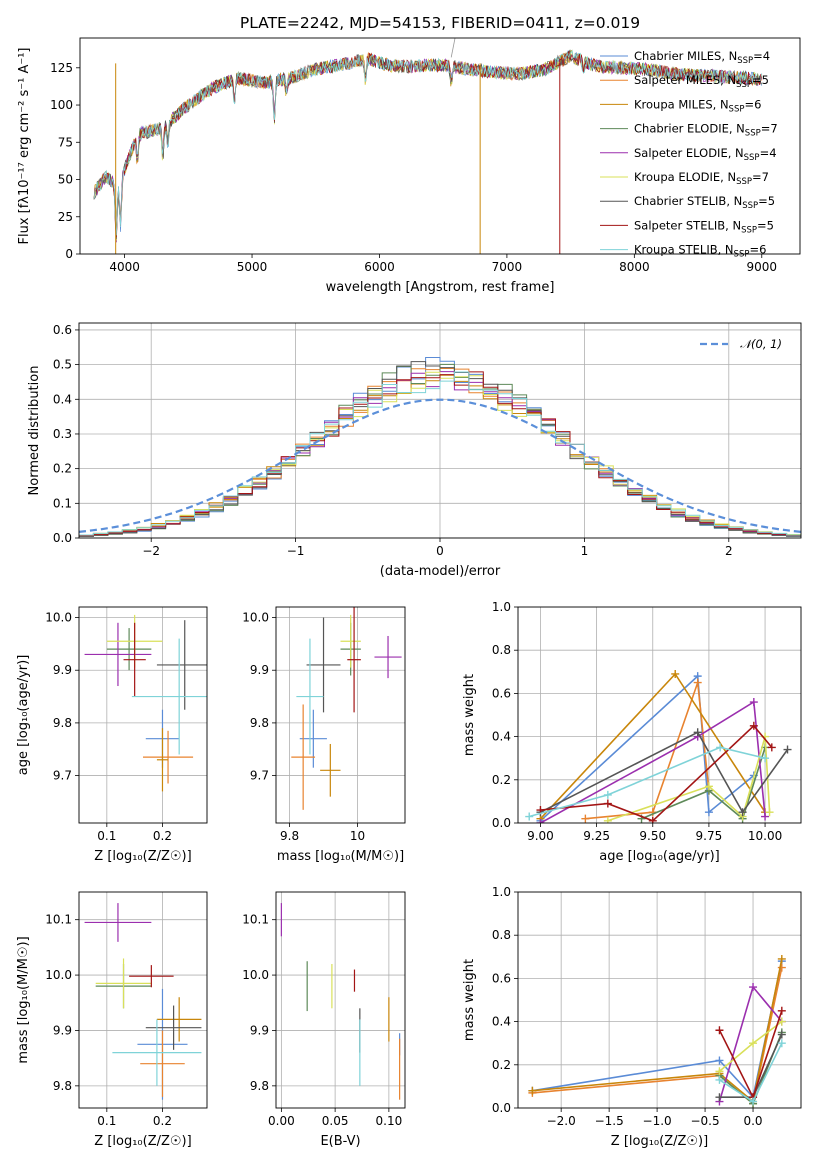 Image resolution: width=819 pixels, height=1174 pixels. What do you see at coordinates (659, 1141) in the screenshot?
I see `x-axis-label: Z [log₁₀(Z/Z☉)]` at bounding box center [659, 1141].